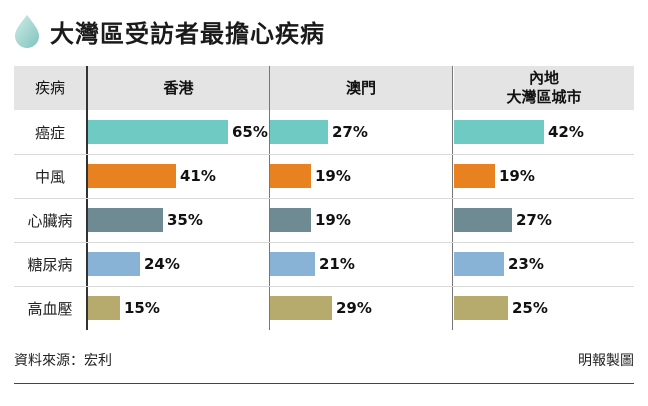 The image size is (648, 406). What do you see at coordinates (49, 176) in the screenshot?
I see `row-label-2: 中風` at bounding box center [49, 176].